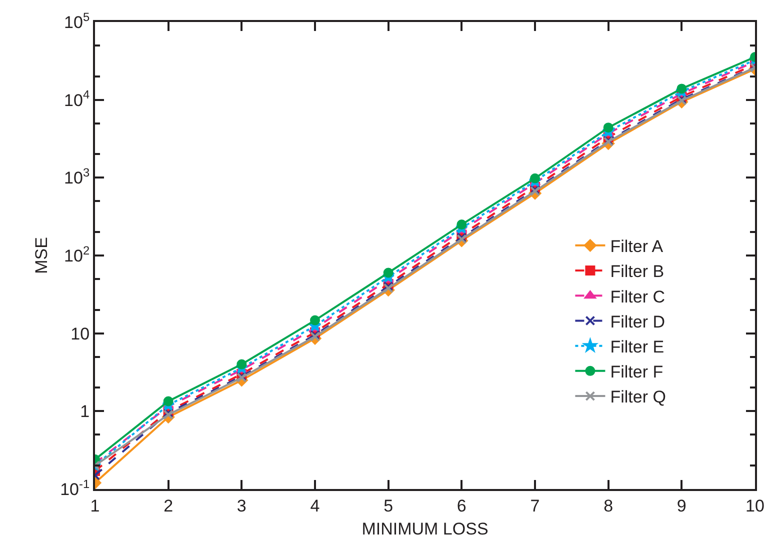  Describe the element at coordinates (80, 334) in the screenshot. I see `y-tick-label: 10` at that location.